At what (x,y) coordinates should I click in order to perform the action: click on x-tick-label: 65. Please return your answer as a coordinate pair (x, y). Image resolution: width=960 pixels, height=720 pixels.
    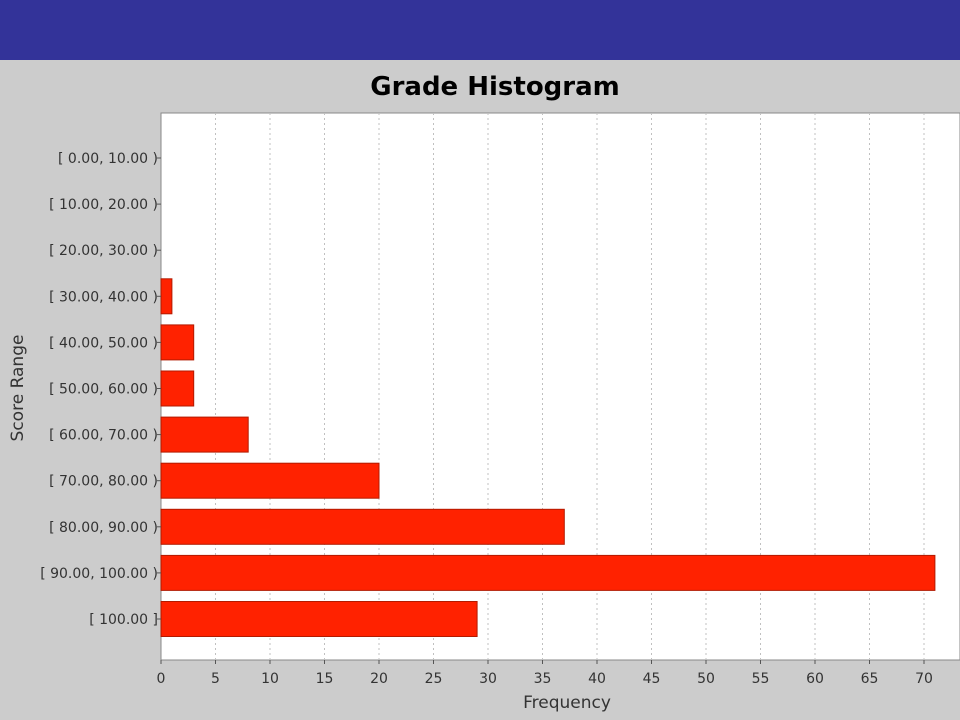
    Looking at the image, I should click on (870, 679).